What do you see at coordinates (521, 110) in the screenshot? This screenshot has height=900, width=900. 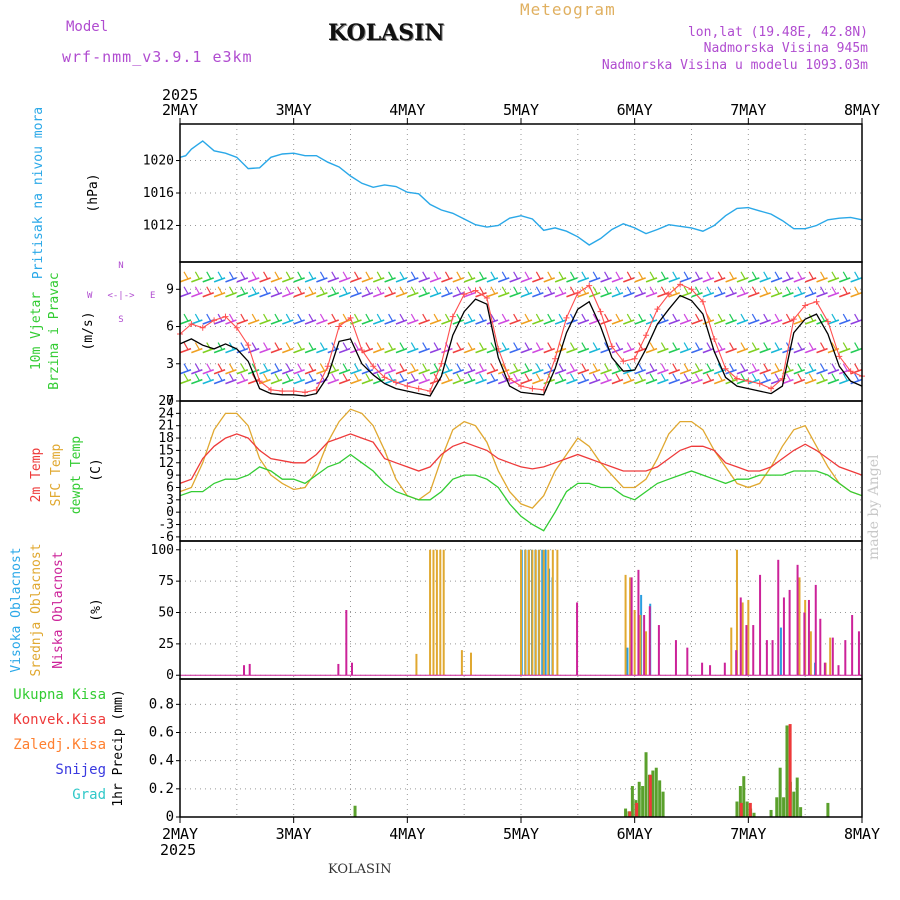 I see `xtick-label-top: 5MAY` at bounding box center [521, 110].